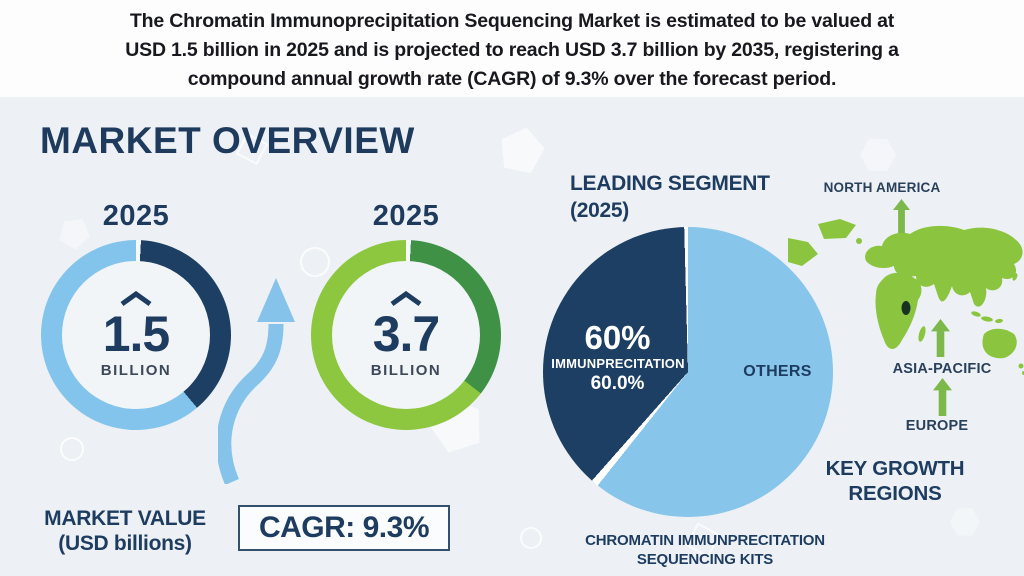 The image size is (1024, 576). Describe the element at coordinates (406, 370) in the screenshot. I see `donut-right-unit: BILLION` at that location.